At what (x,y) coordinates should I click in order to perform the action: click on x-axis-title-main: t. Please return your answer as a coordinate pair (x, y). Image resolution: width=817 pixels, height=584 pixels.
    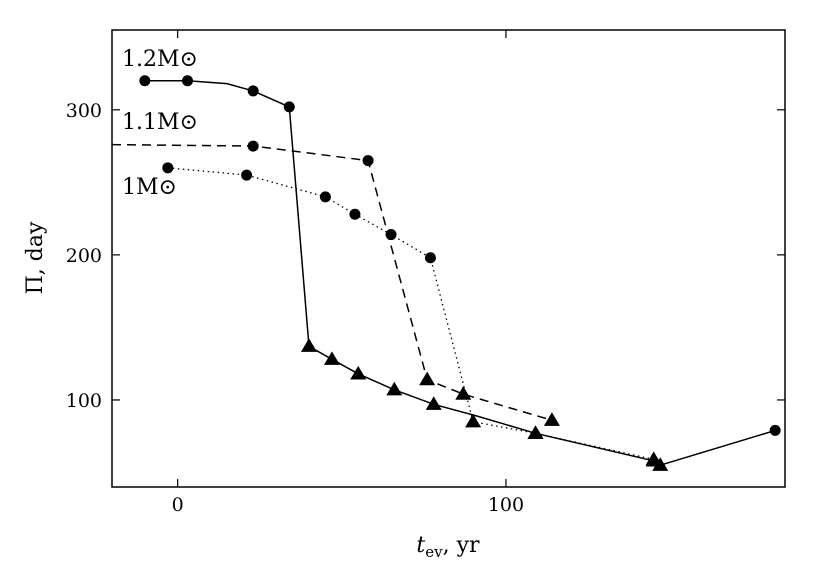
    Looking at the image, I should click on (420, 545).